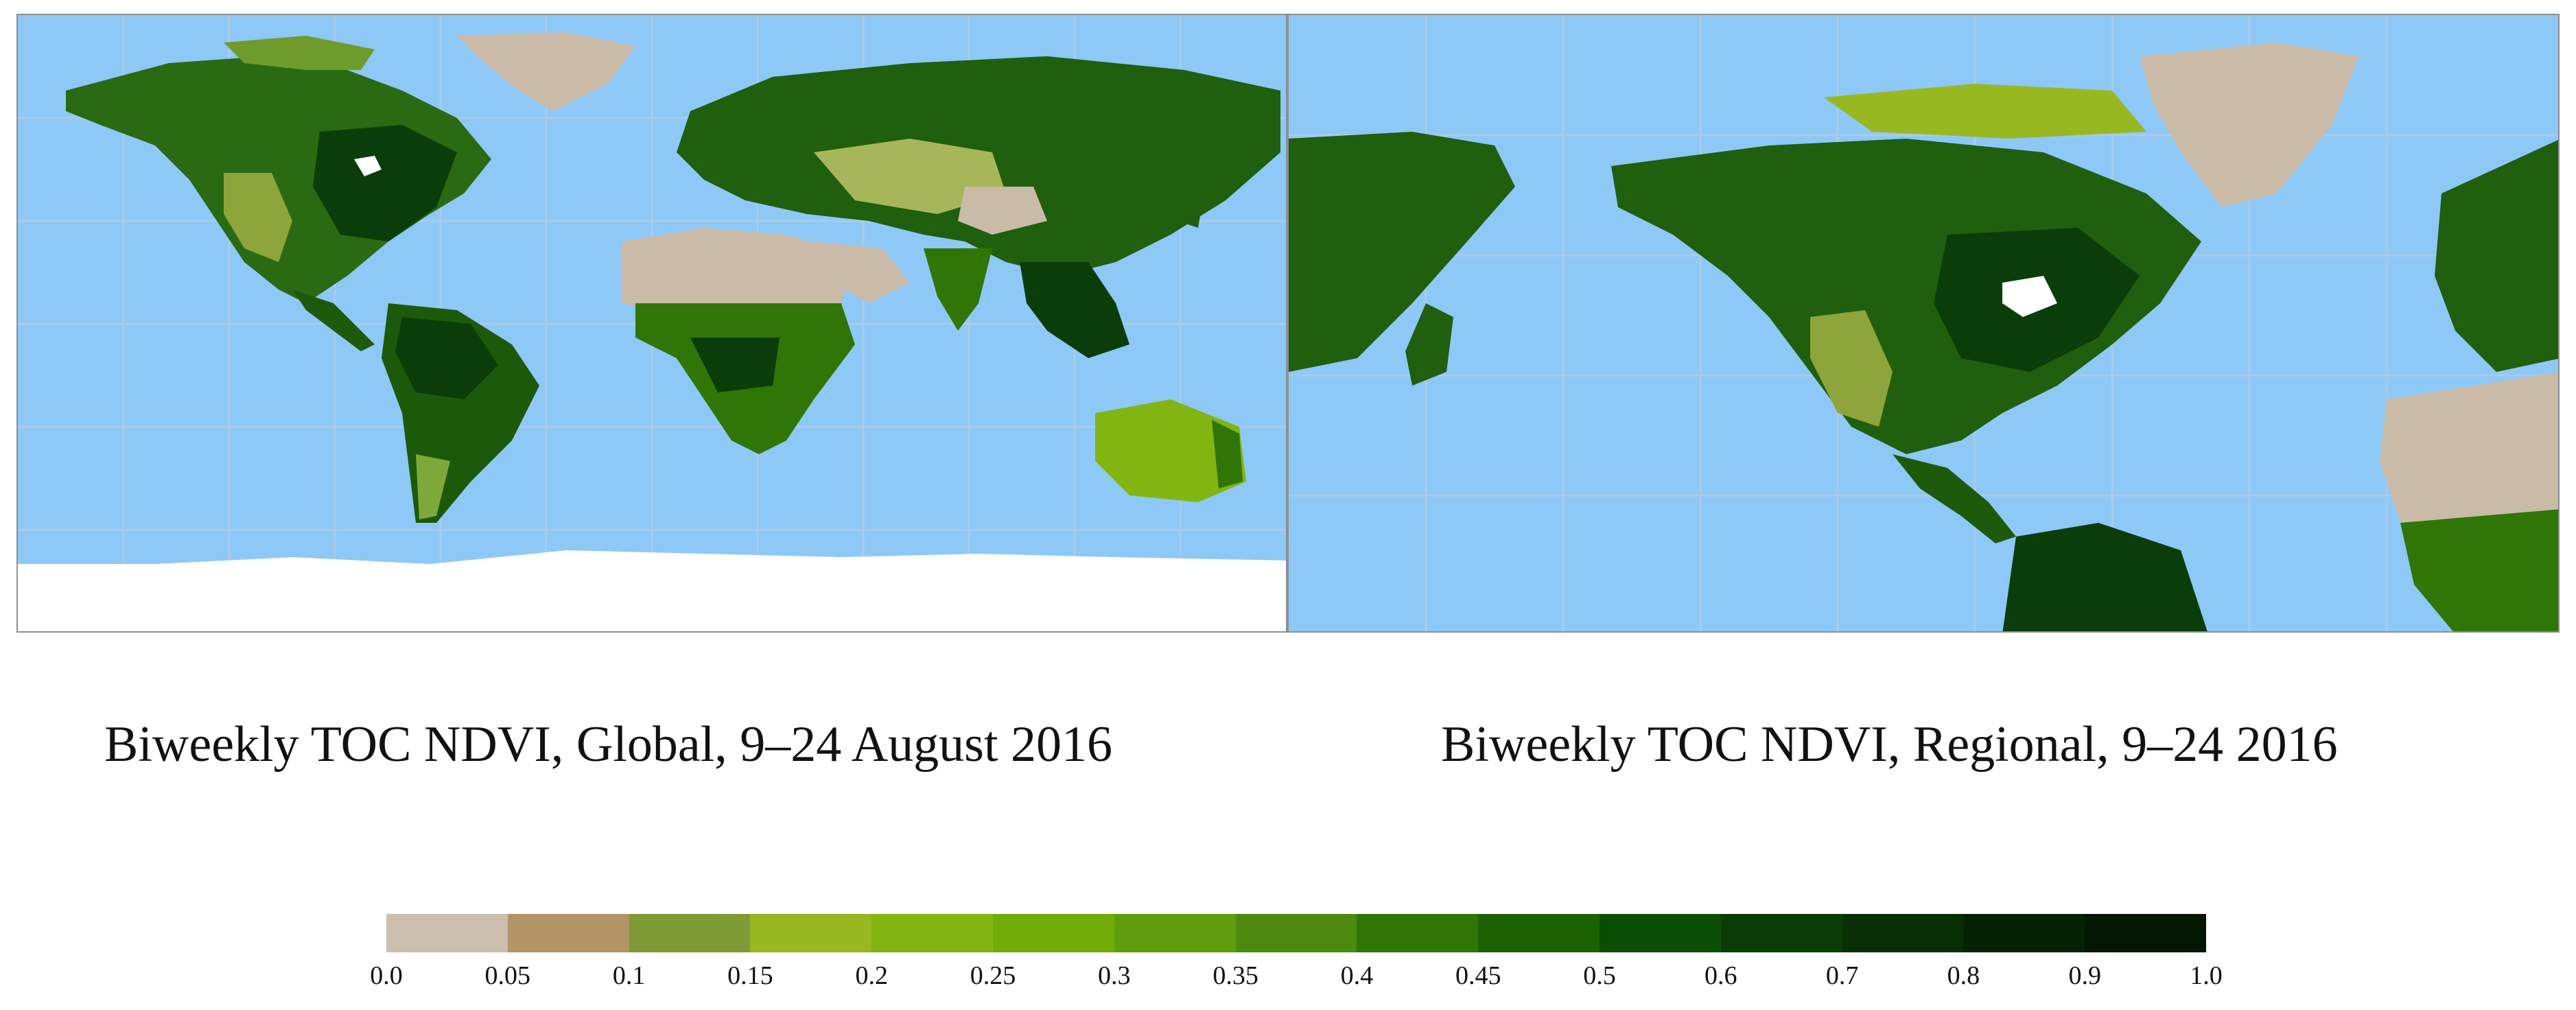 This screenshot has width=2576, height=1010. I want to click on legend-tick-label: 0.0, so click(386, 975).